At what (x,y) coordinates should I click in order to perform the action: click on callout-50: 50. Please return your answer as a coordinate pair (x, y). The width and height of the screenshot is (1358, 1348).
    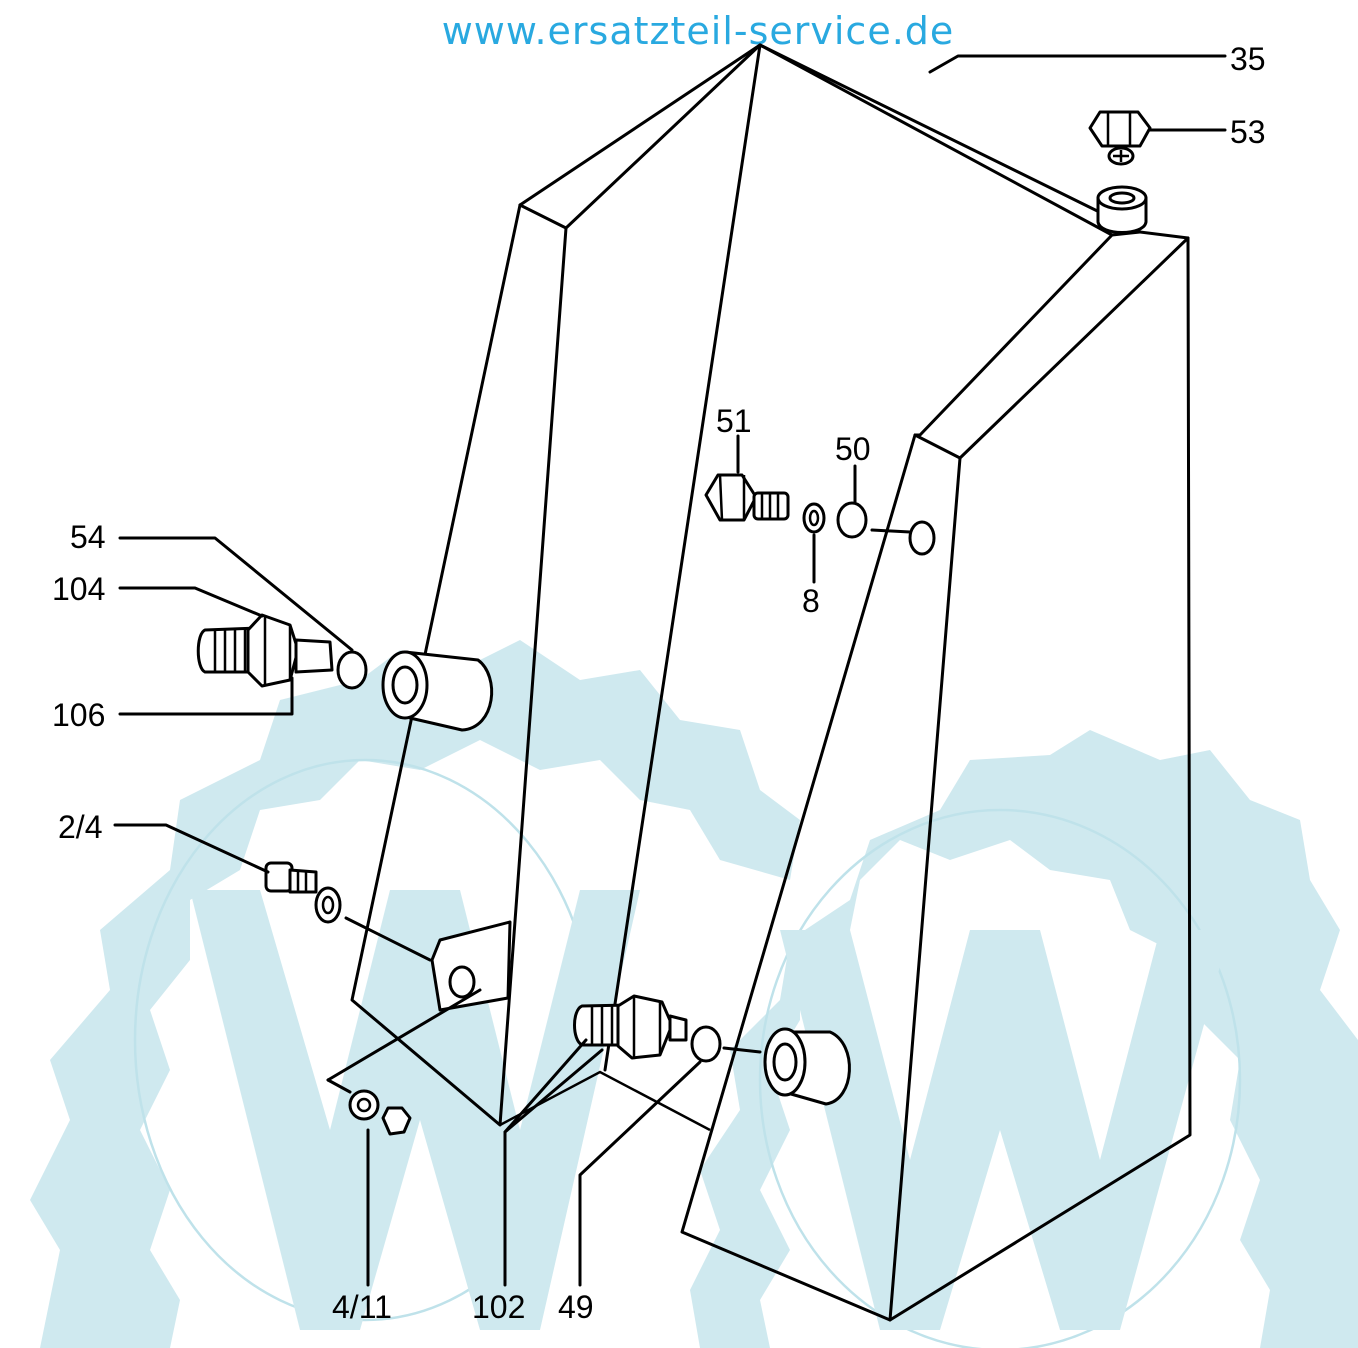
    Looking at the image, I should click on (853, 449).